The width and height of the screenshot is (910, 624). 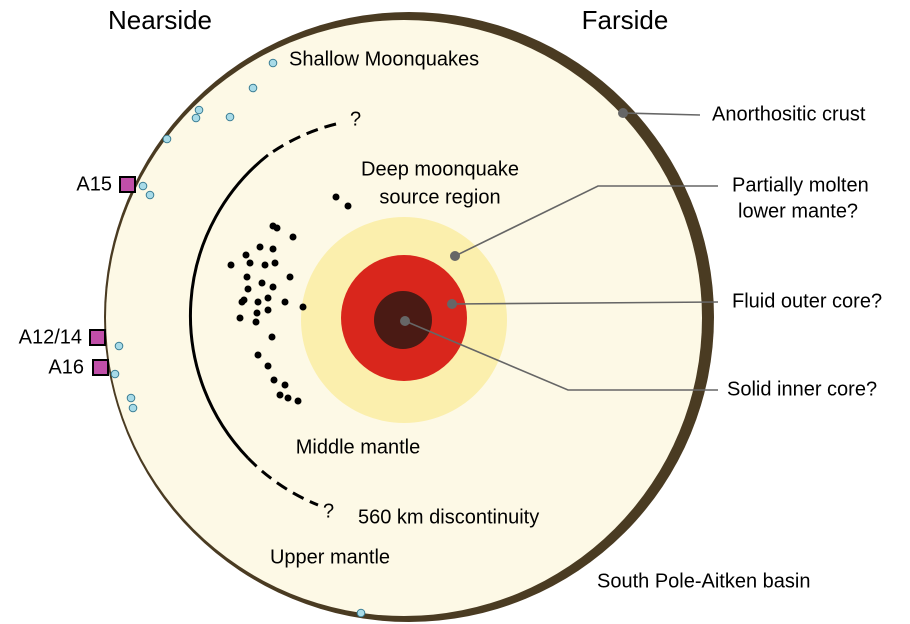 What do you see at coordinates (439, 197) in the screenshot?
I see `label: source region` at bounding box center [439, 197].